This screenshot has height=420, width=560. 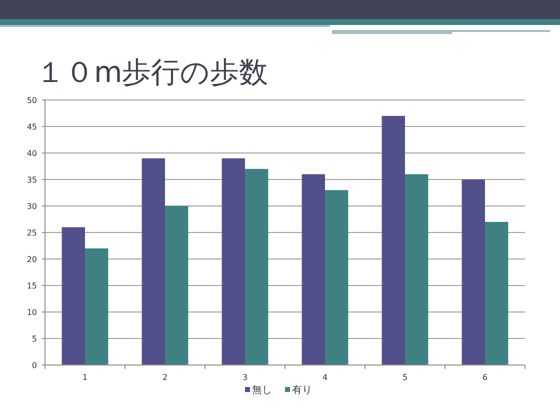 I want to click on legend-label: 無し, so click(x=262, y=390).